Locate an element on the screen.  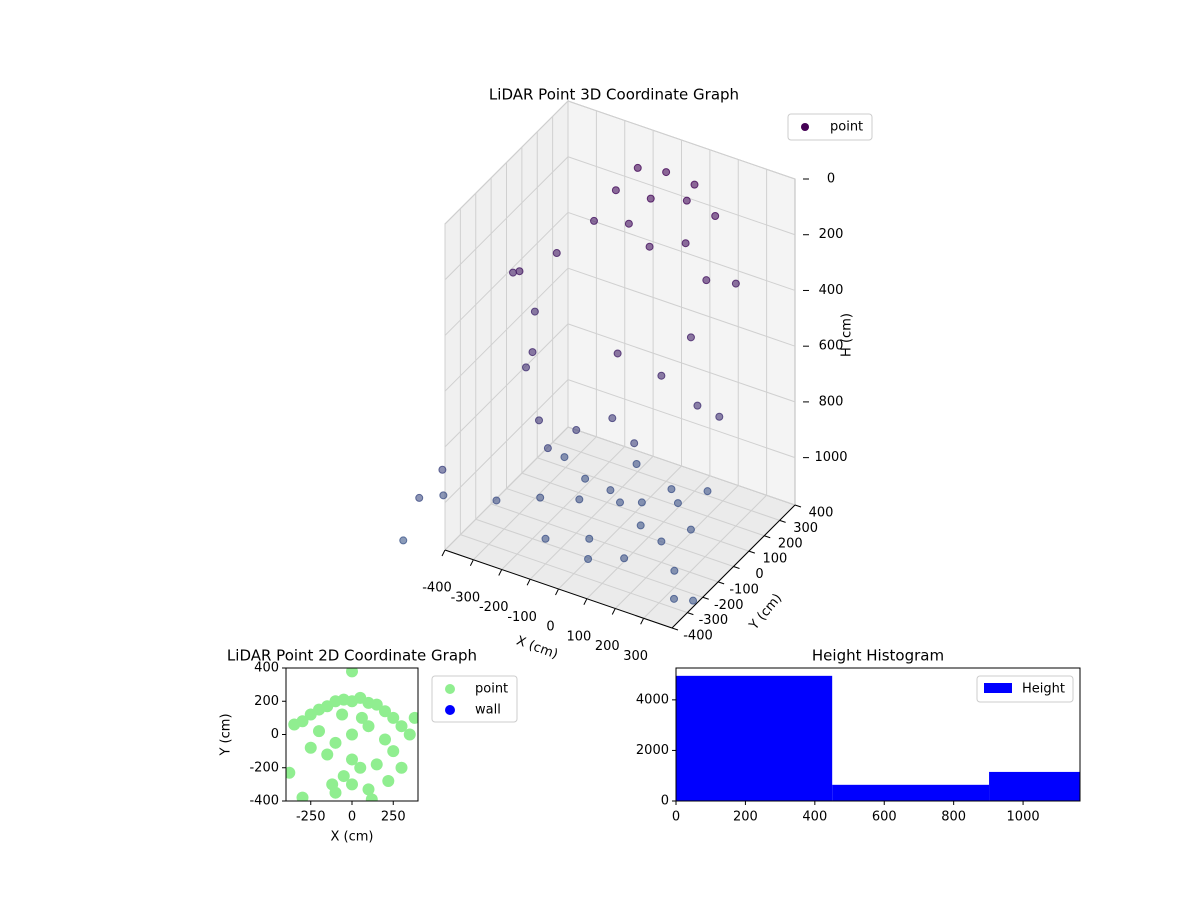
y-axis-label: Y (cm) is located at coordinates (765, 612).